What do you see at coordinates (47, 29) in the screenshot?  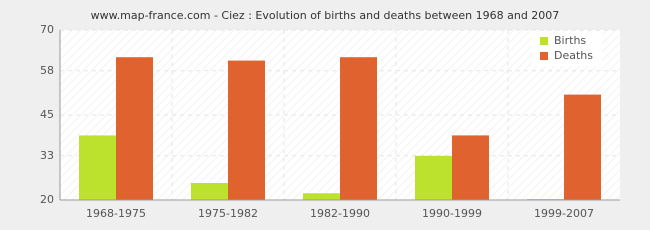 I see `y-tick-label: 70` at bounding box center [47, 29].